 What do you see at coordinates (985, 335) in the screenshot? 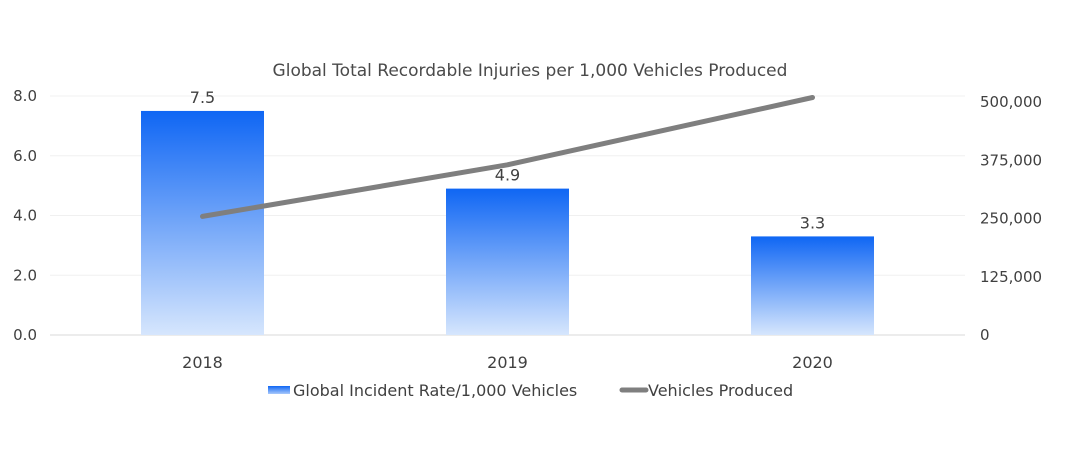
I see `right-tick-label: 0` at bounding box center [985, 335].